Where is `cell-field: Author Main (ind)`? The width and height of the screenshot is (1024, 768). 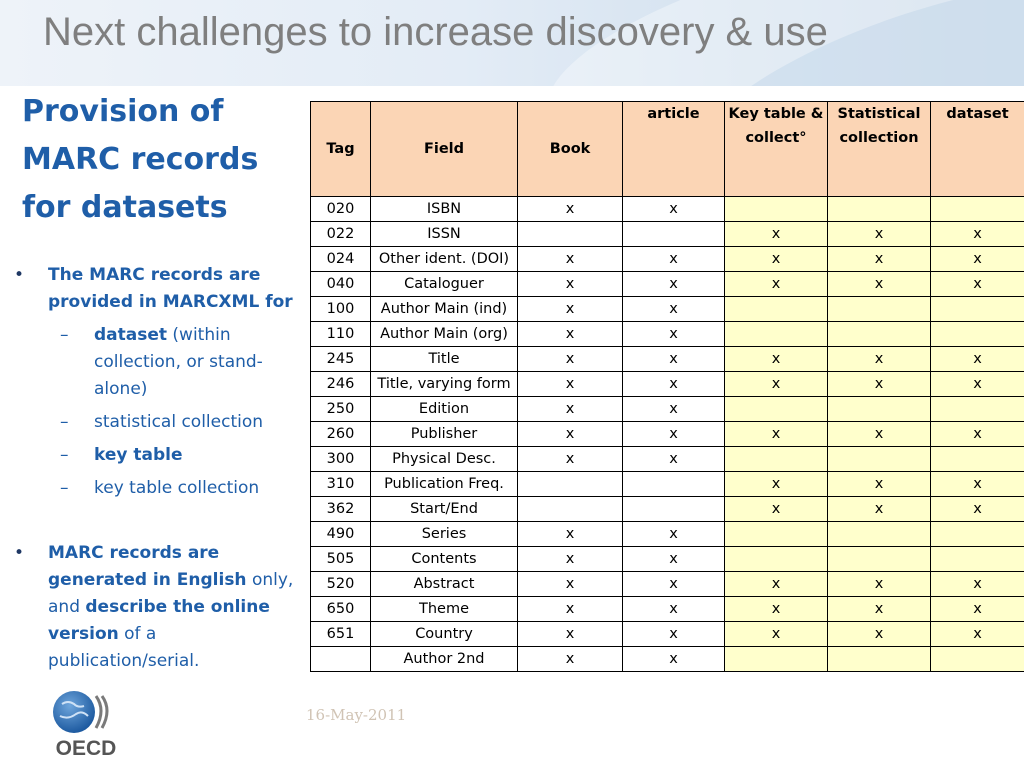 cell-field: Author Main (ind) is located at coordinates (444, 309).